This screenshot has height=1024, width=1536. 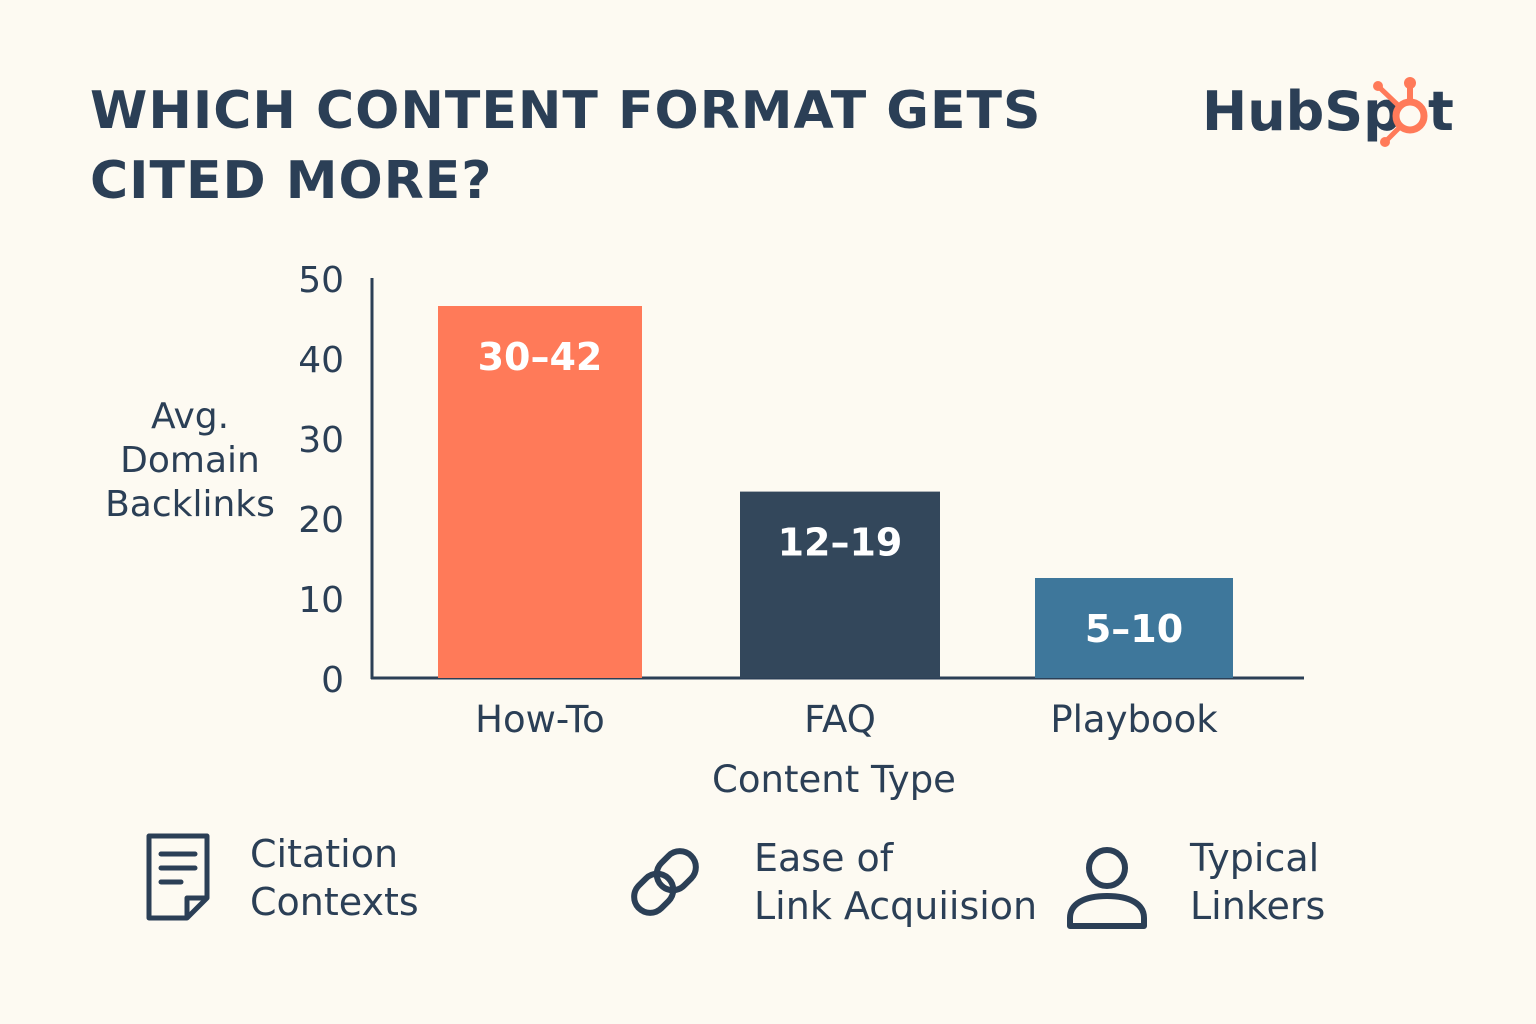 I want to click on legend-label: Typical Linkers, so click(x=1258, y=882).